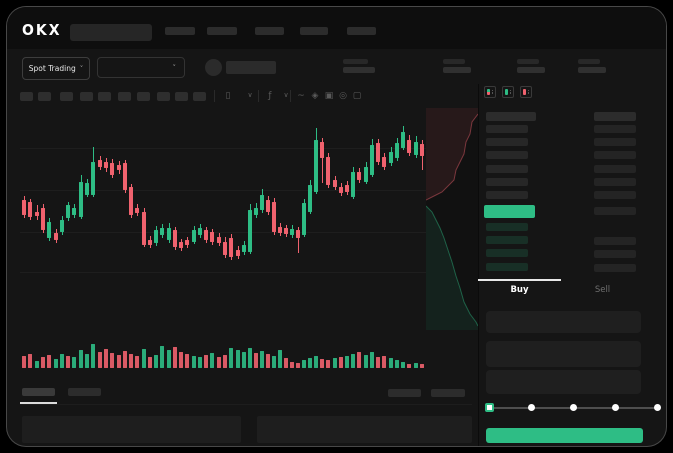 The height and width of the screenshot is (453, 673). Describe the element at coordinates (519, 290) in the screenshot. I see `tab-buy: Buy` at that location.